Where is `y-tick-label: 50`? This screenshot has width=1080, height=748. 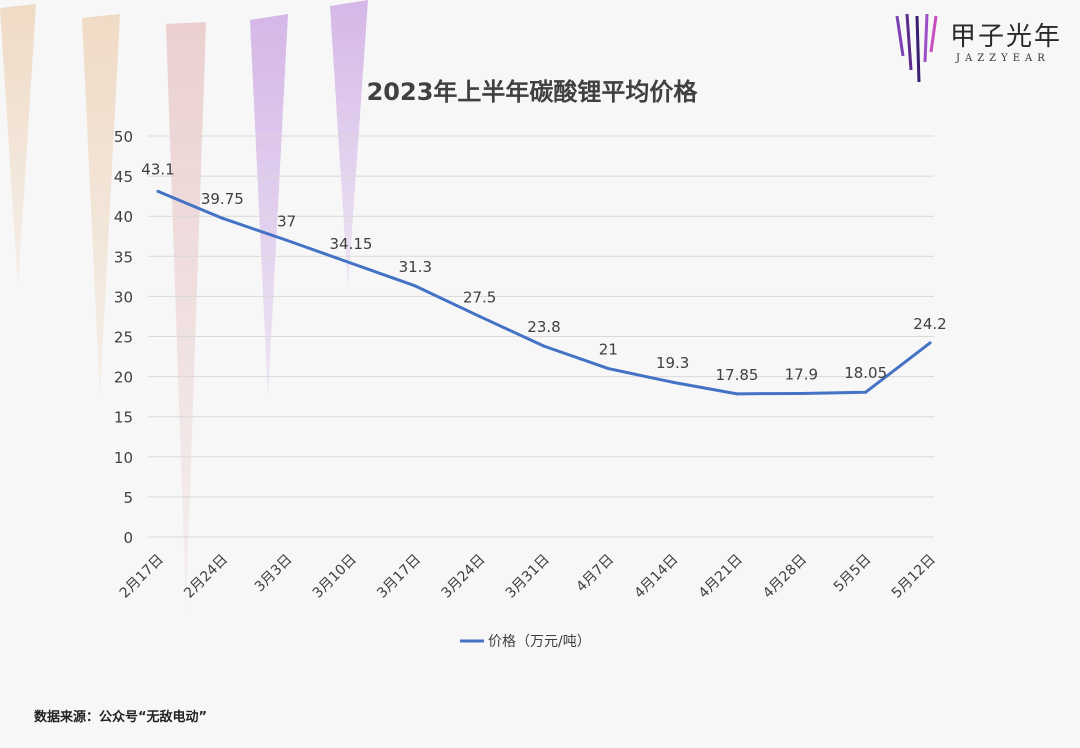
y-tick-label: 50 is located at coordinates (123, 137).